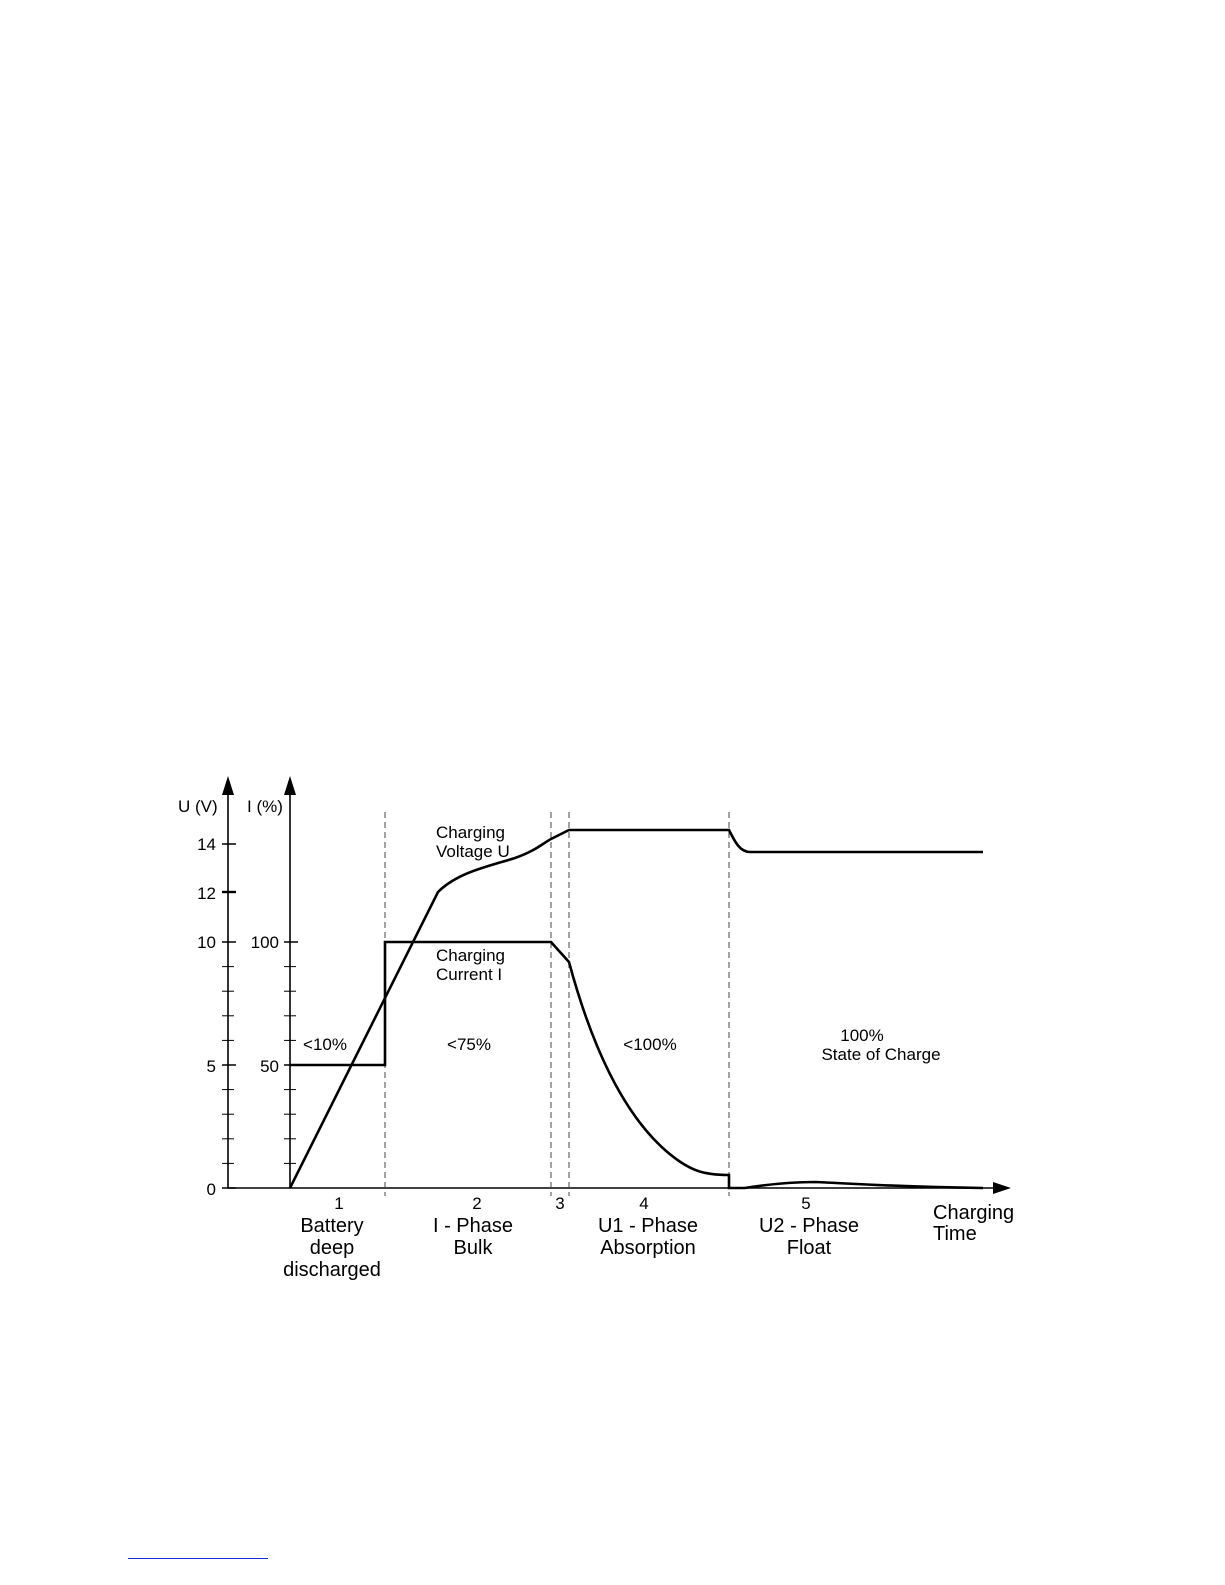 The width and height of the screenshot is (1225, 1585). What do you see at coordinates (211, 1189) in the screenshot?
I see `voltage-tick-0: 0` at bounding box center [211, 1189].